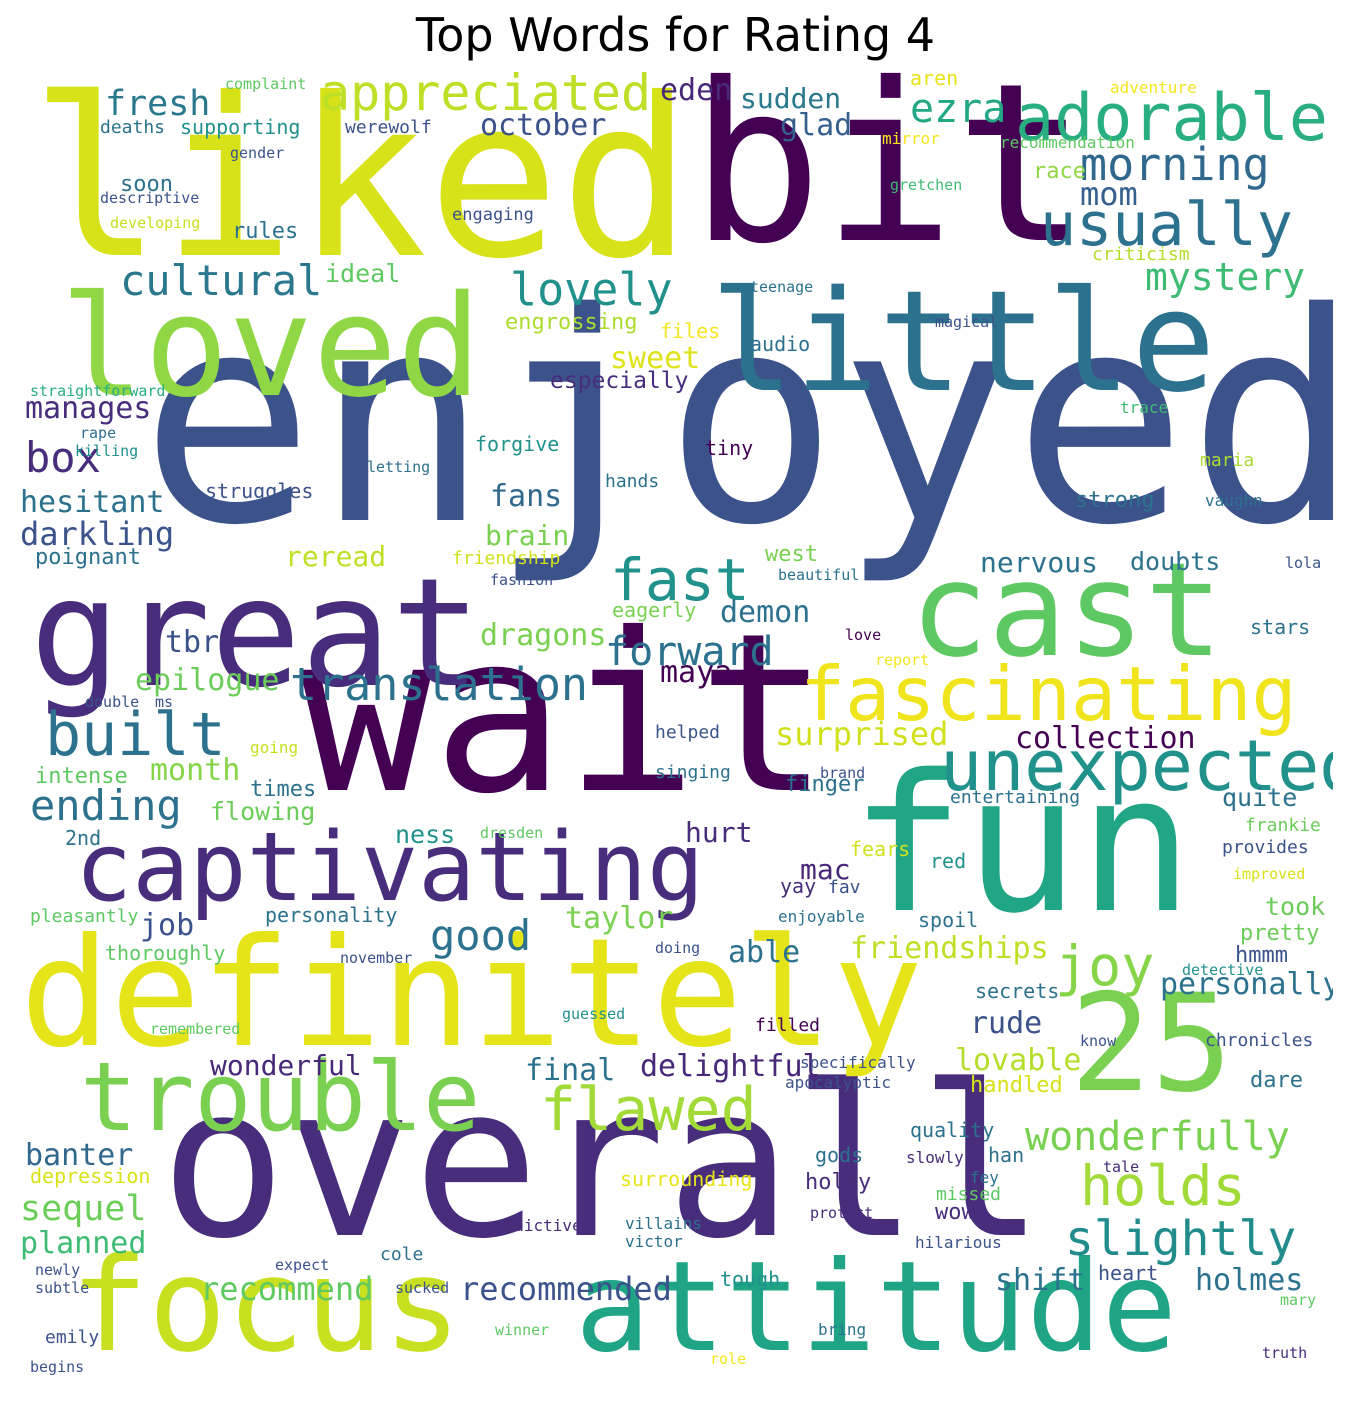  Describe the element at coordinates (81, 776) in the screenshot. I see `word-intense: intense` at that location.